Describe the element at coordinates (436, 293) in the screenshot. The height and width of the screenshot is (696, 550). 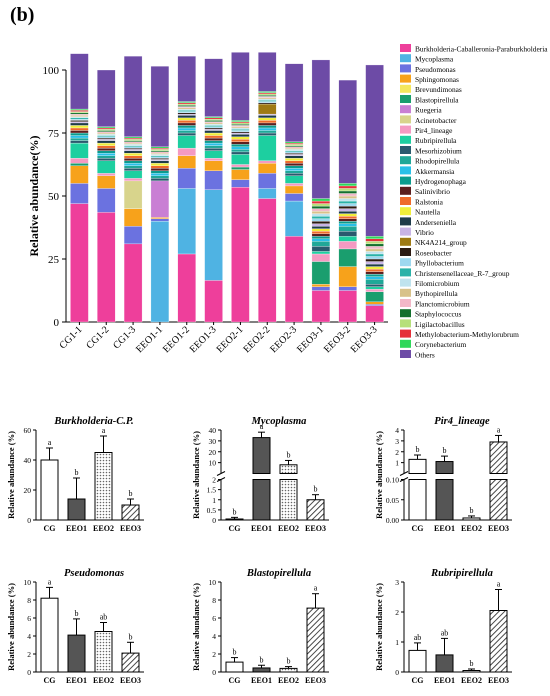
I see `legend-label: Bythopirellula` at that location.